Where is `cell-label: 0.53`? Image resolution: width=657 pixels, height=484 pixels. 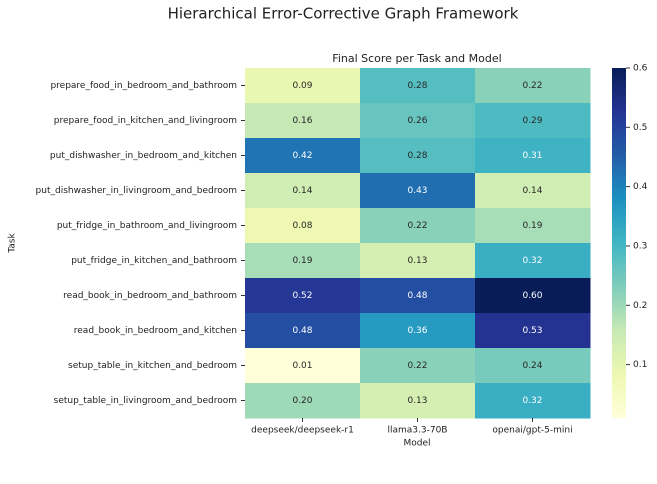
cell-label: 0.53 is located at coordinates (532, 331).